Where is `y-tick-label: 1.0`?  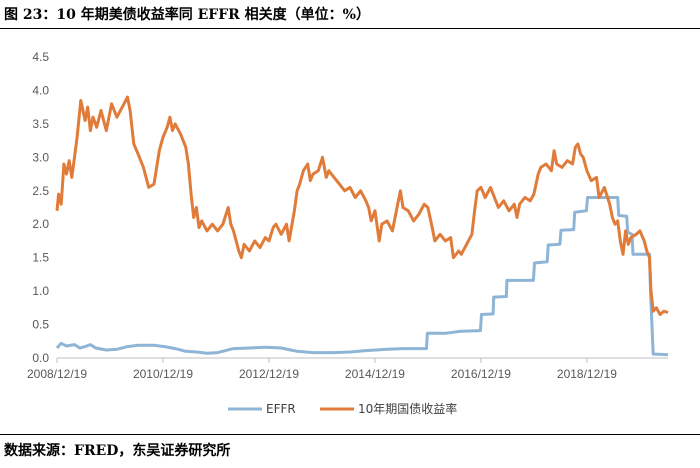 y-tick-label: 1.0 is located at coordinates (40, 291).